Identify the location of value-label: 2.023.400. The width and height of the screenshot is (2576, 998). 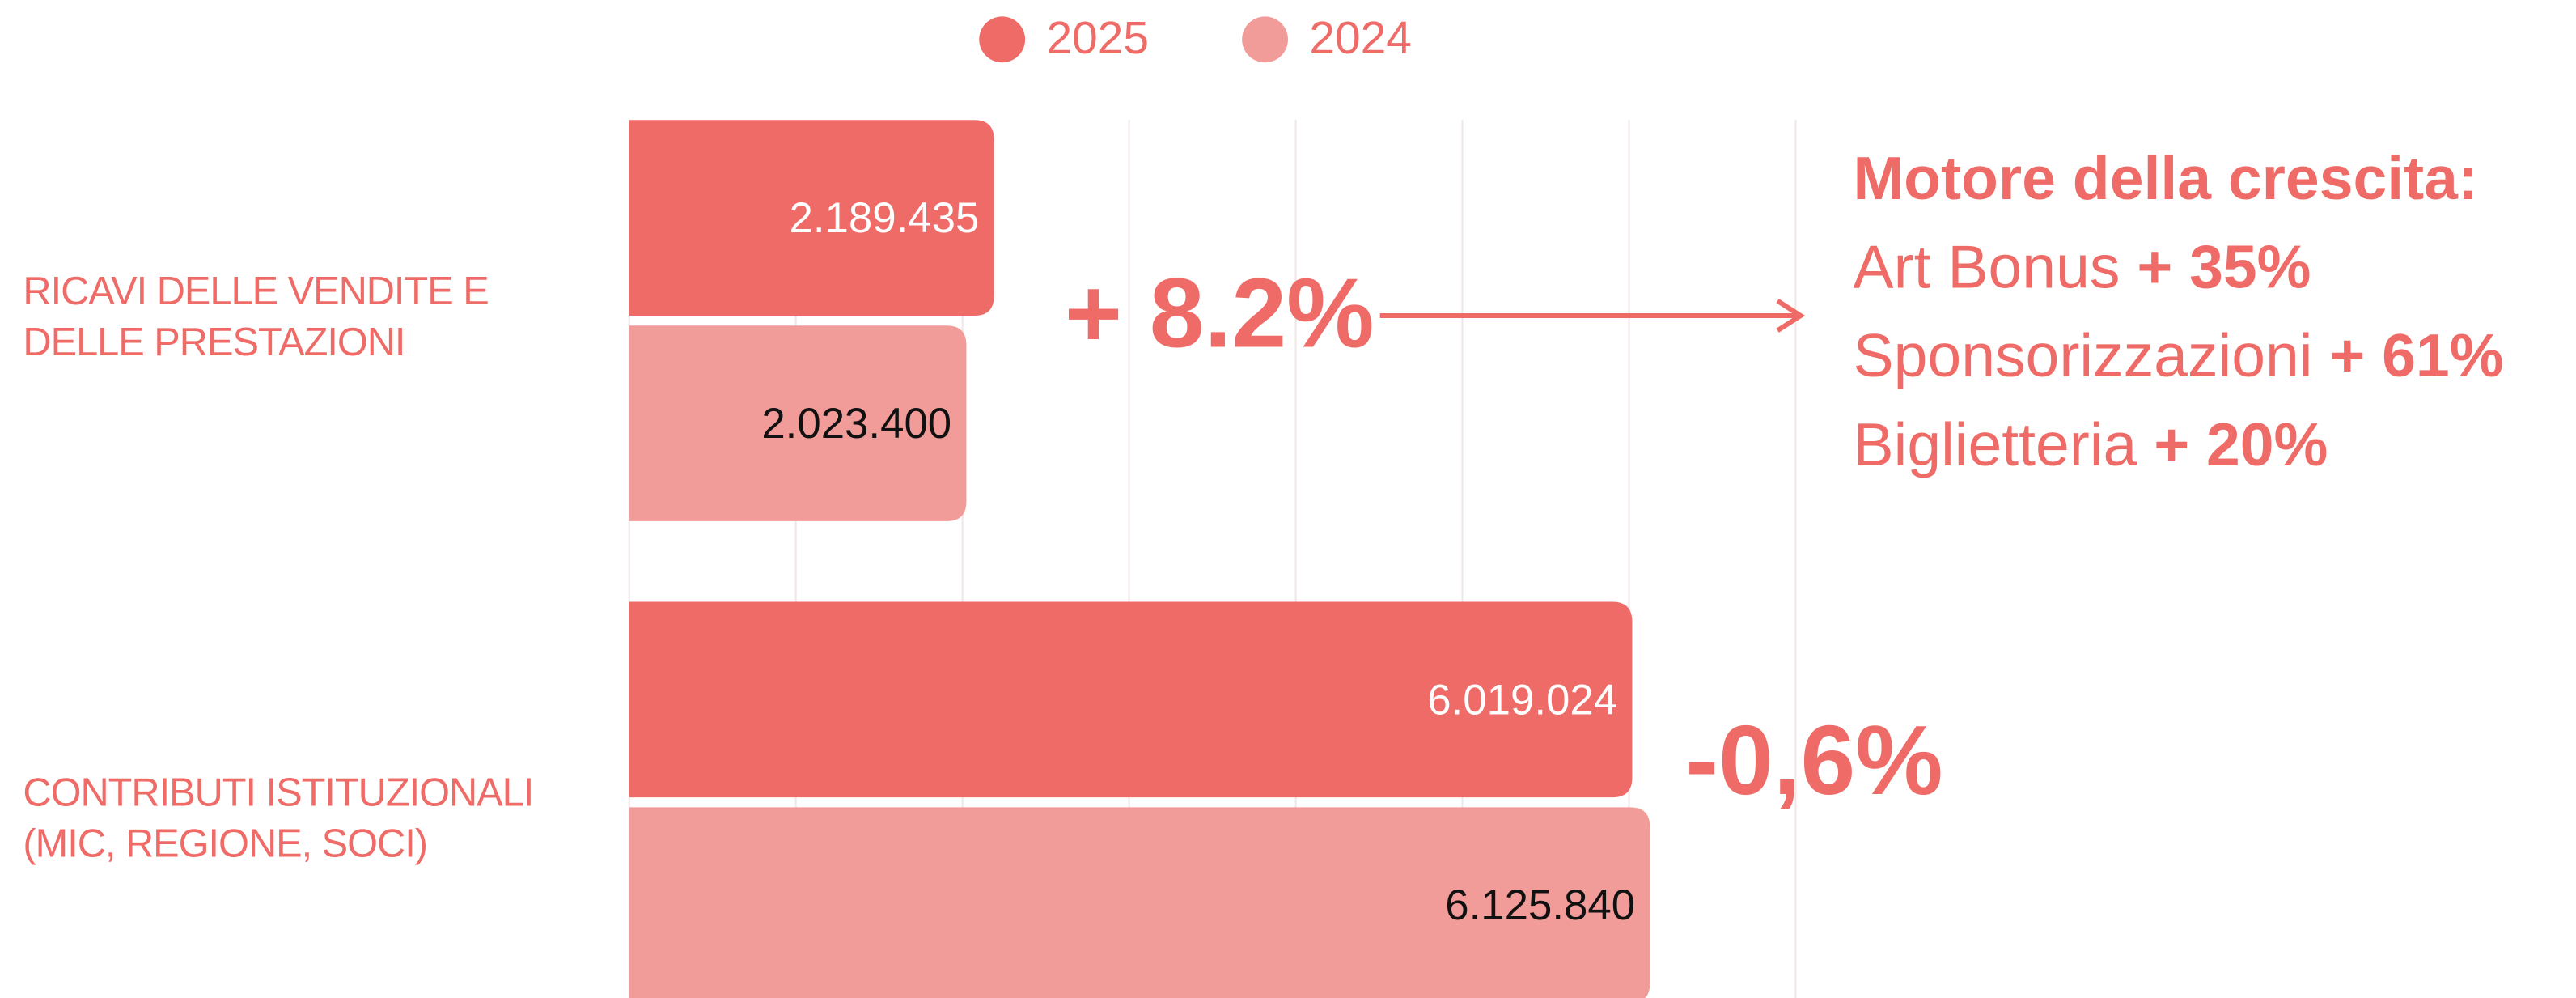
(856, 424).